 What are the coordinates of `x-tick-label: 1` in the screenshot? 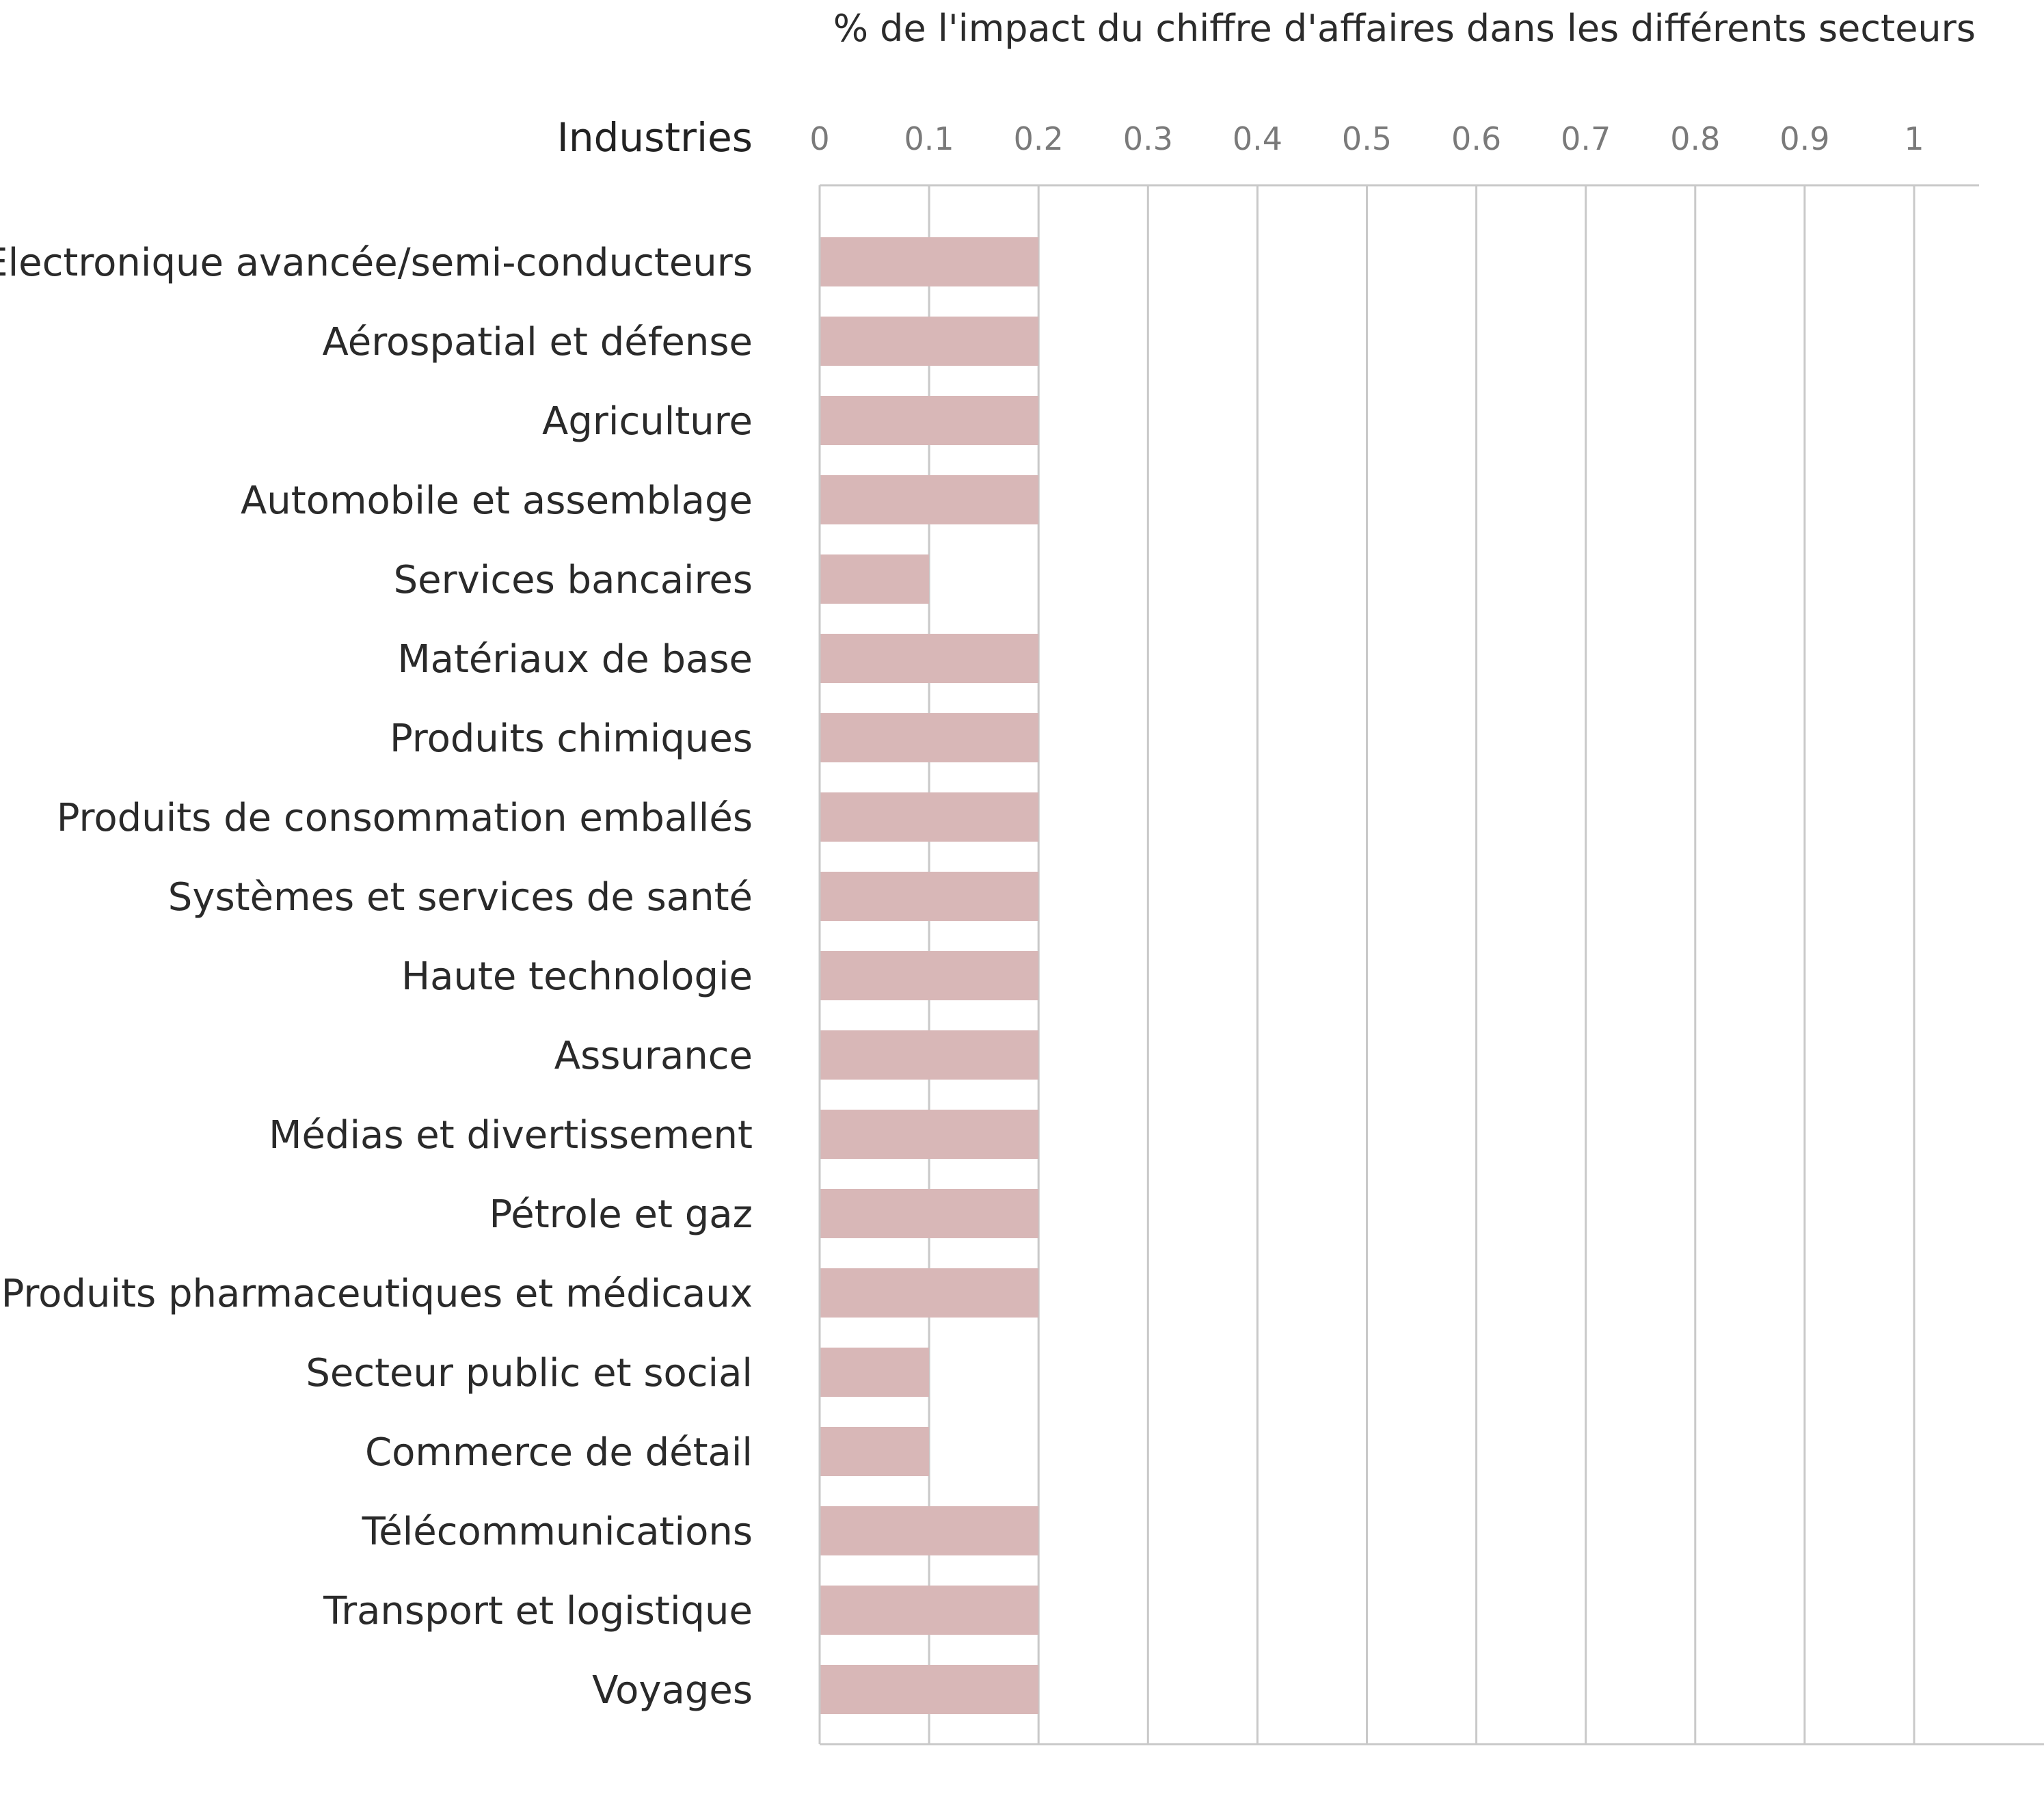 It's located at (1914, 138).